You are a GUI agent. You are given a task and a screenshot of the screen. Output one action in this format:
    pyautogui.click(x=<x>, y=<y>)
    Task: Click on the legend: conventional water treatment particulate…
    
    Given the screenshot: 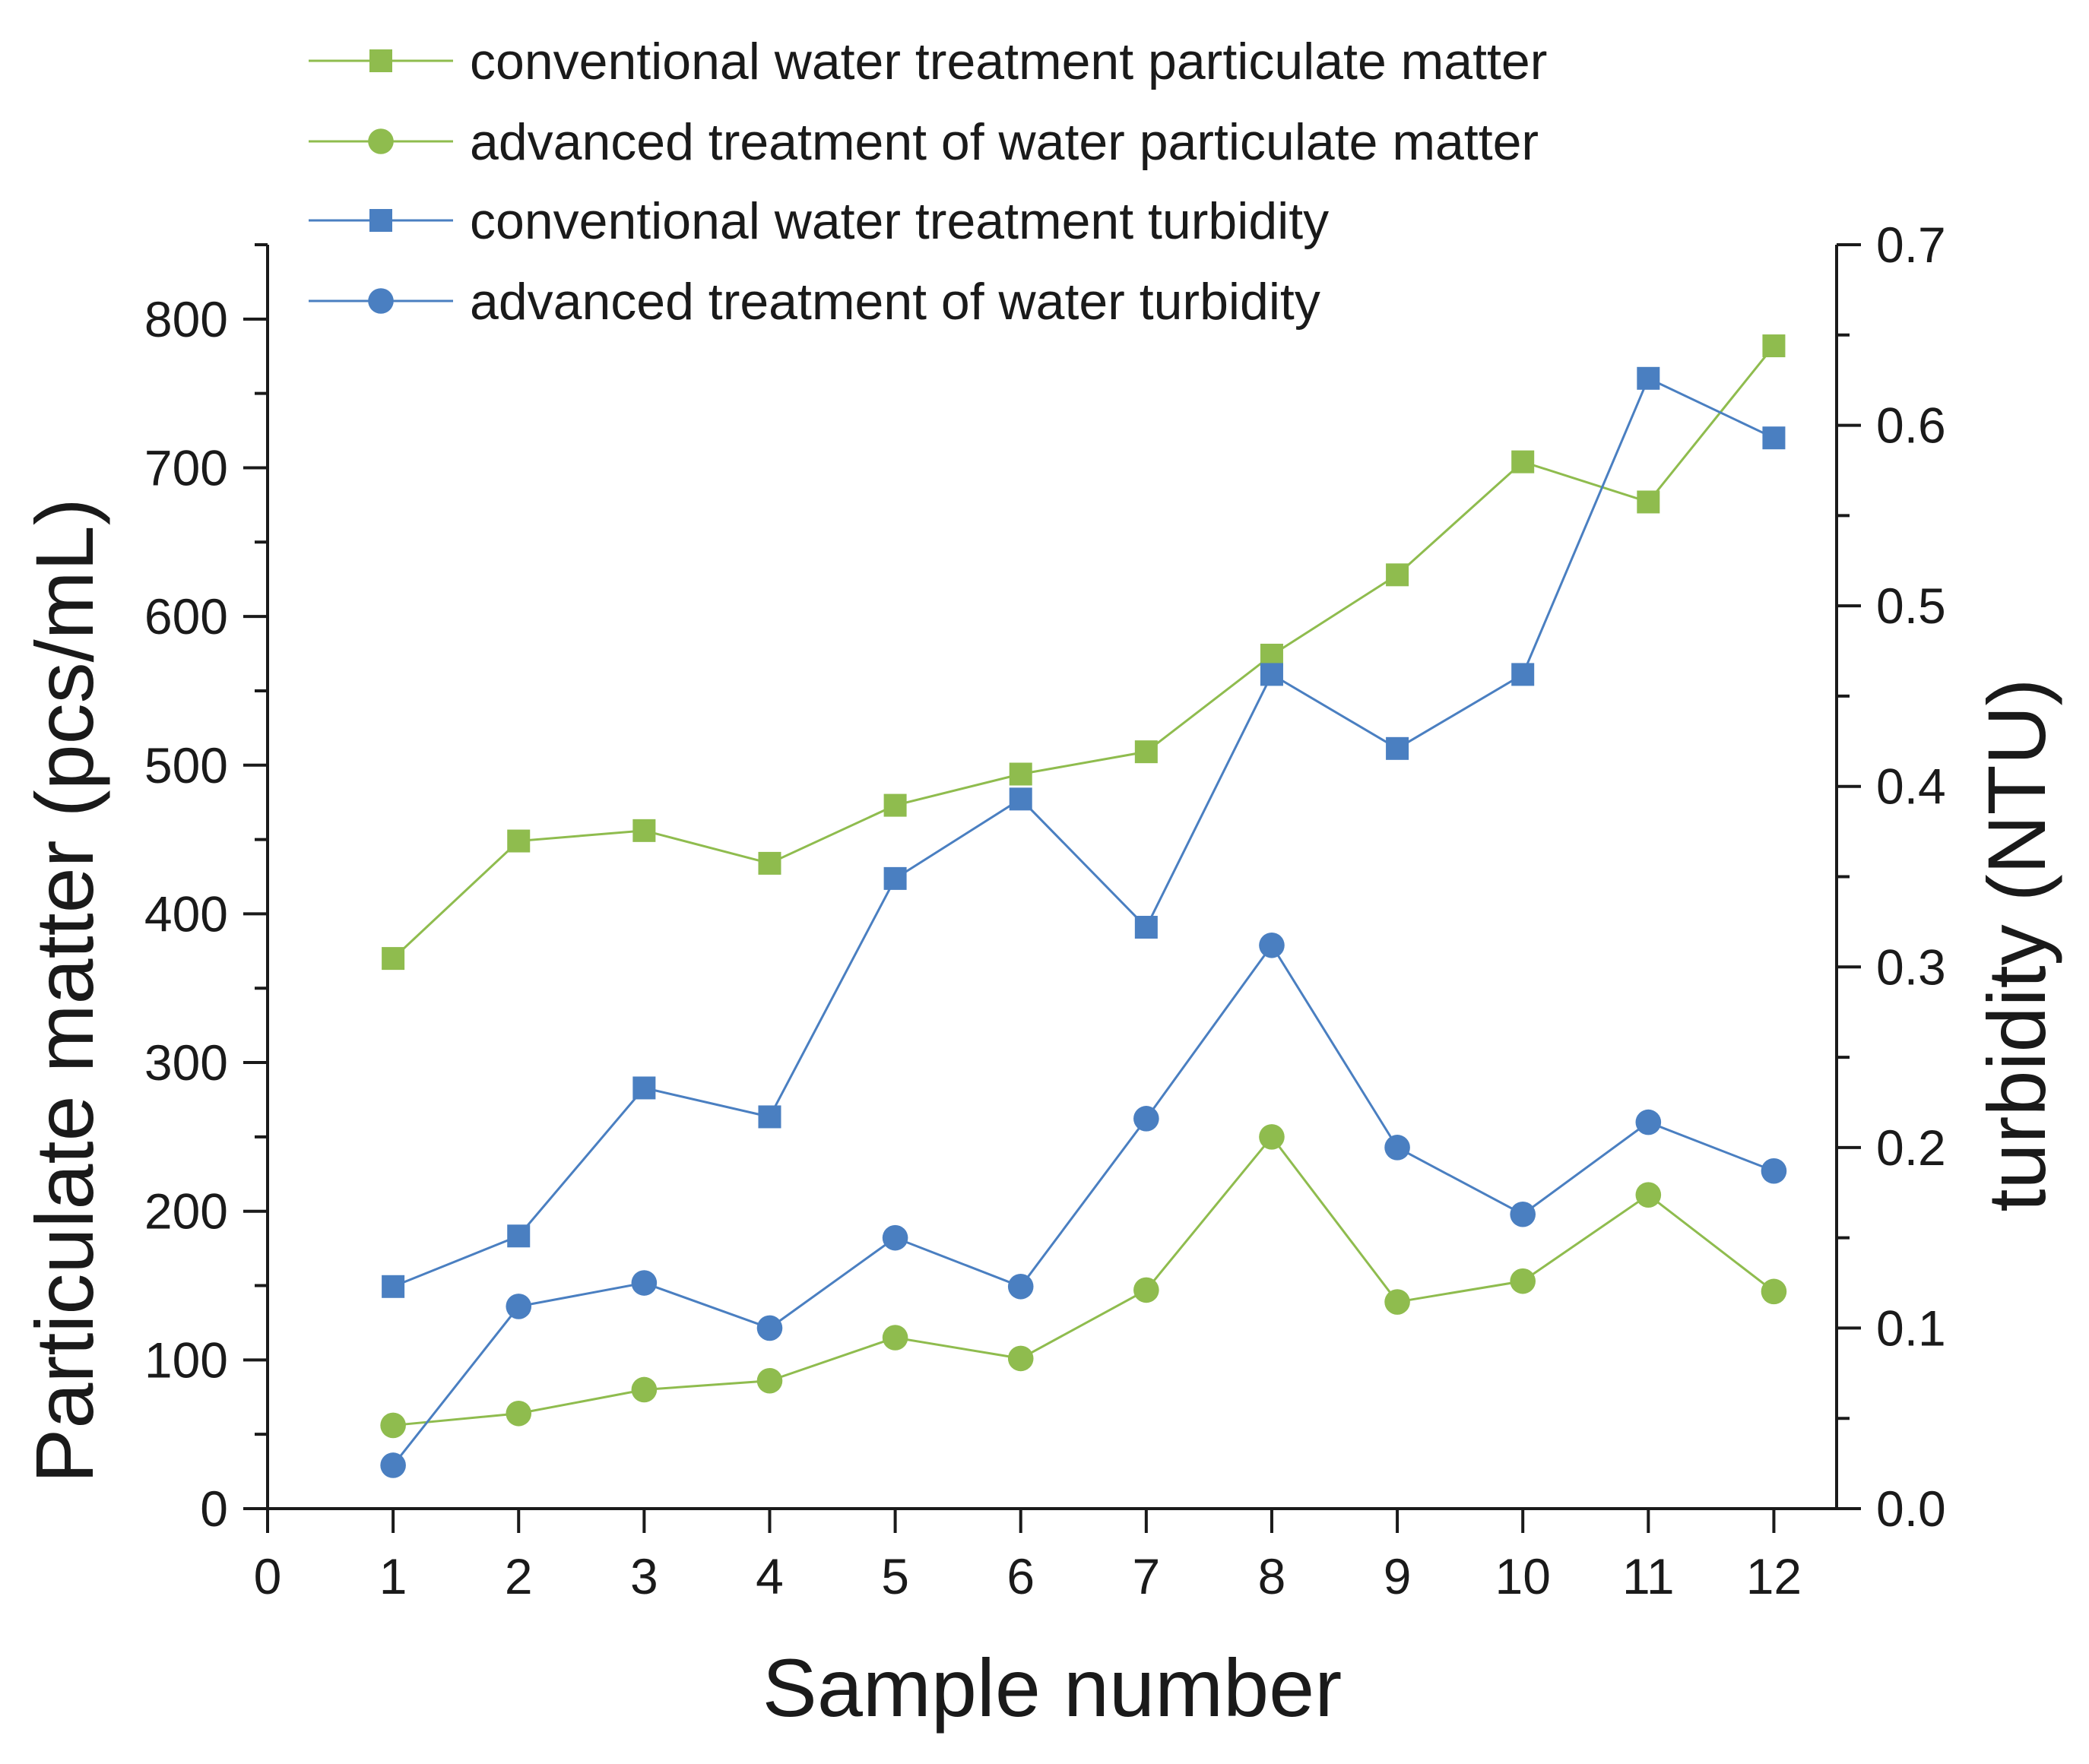 What is the action you would take?
    pyautogui.click(x=928, y=182)
    